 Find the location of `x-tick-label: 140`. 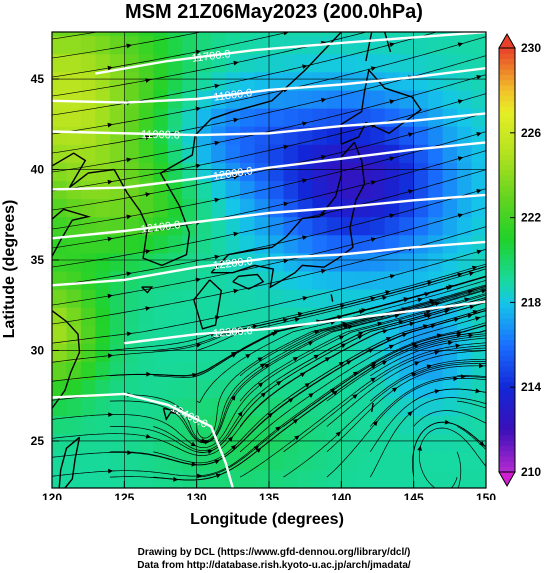

x-tick-label: 140 is located at coordinates (341, 495).